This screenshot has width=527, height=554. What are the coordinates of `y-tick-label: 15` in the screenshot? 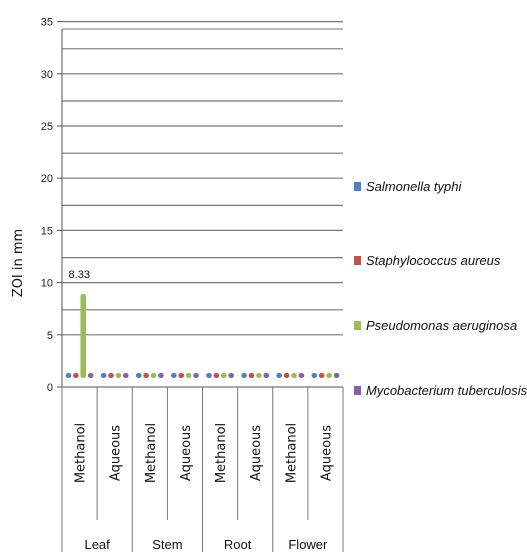 It's located at (47, 231).